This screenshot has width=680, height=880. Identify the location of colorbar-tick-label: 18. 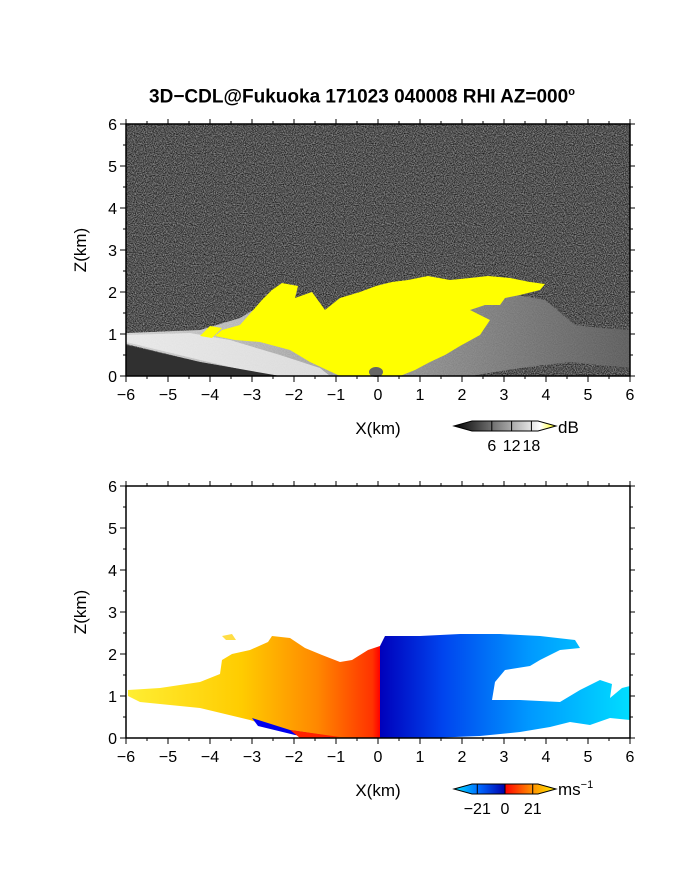
(532, 446).